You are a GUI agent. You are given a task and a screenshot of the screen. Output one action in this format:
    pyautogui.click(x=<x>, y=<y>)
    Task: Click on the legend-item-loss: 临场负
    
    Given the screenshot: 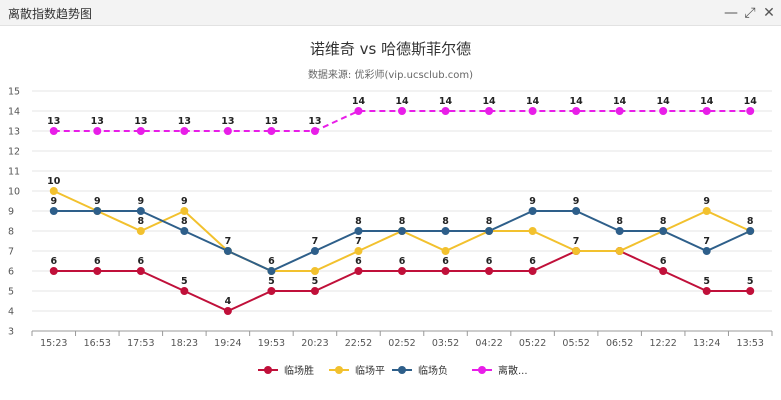 What is the action you would take?
    pyautogui.click(x=427, y=370)
    